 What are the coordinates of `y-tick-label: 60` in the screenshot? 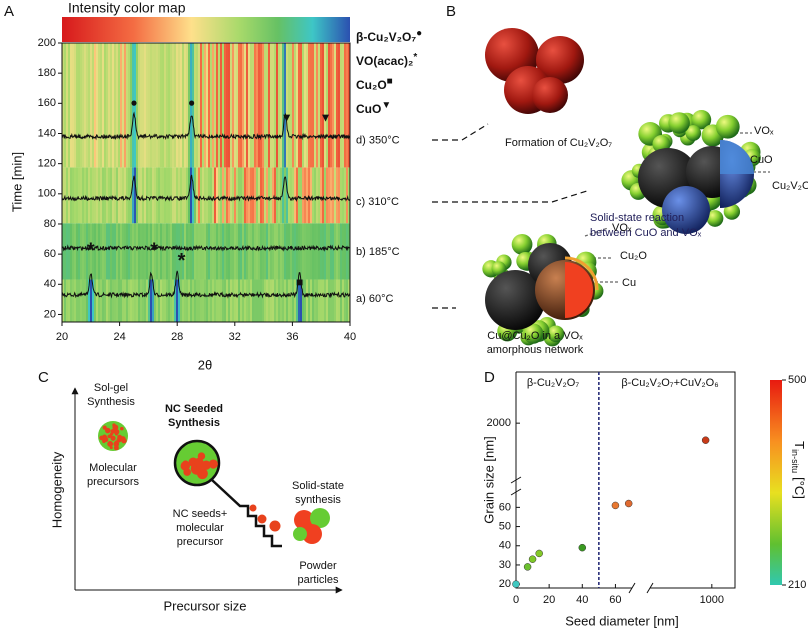 It's located at (505, 507).